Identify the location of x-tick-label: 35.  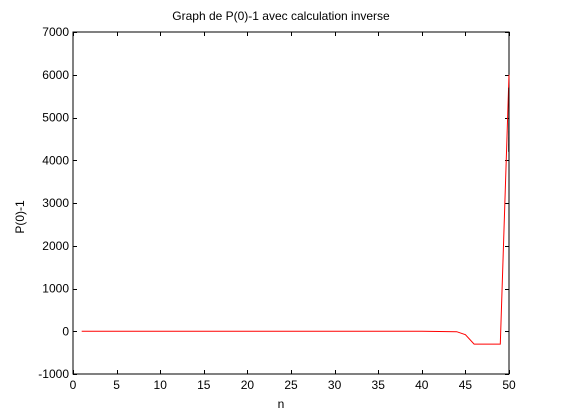
(379, 385).